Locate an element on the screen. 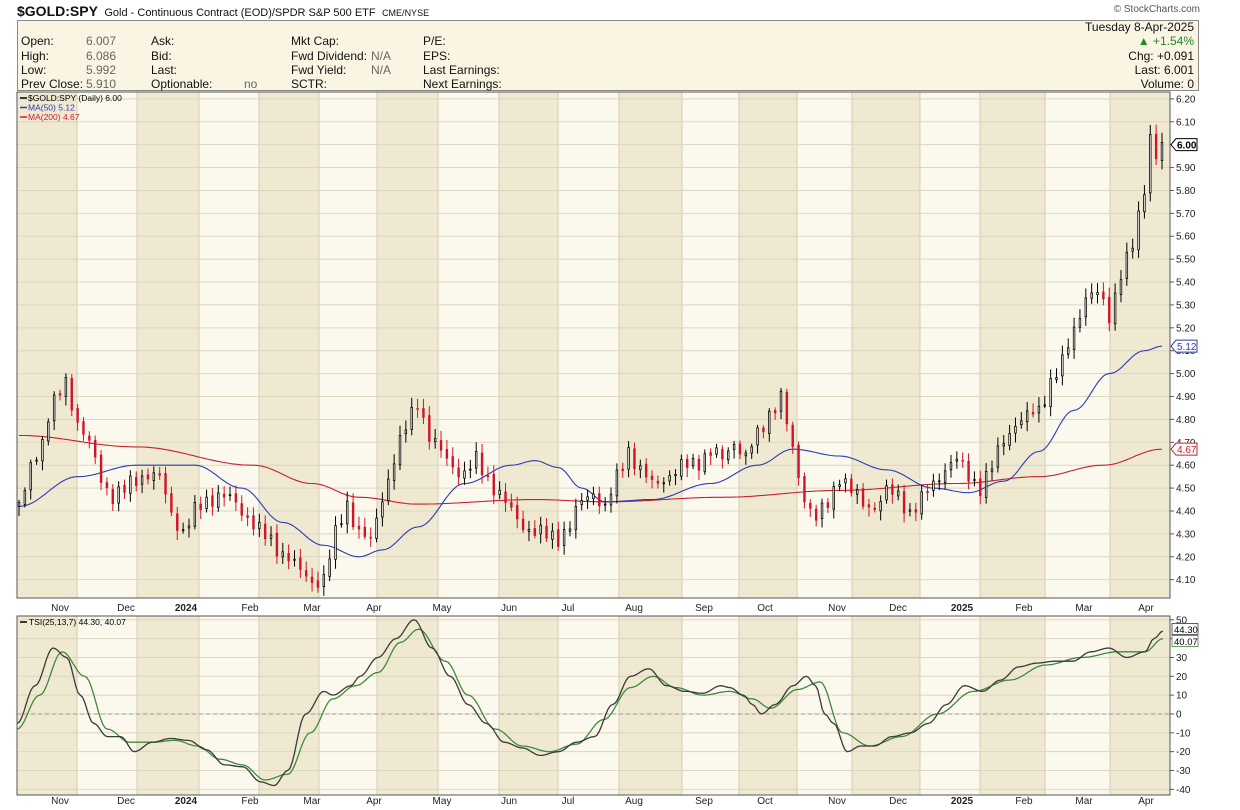 The height and width of the screenshot is (810, 1240). x-tick-label: 2025 is located at coordinates (962, 608).